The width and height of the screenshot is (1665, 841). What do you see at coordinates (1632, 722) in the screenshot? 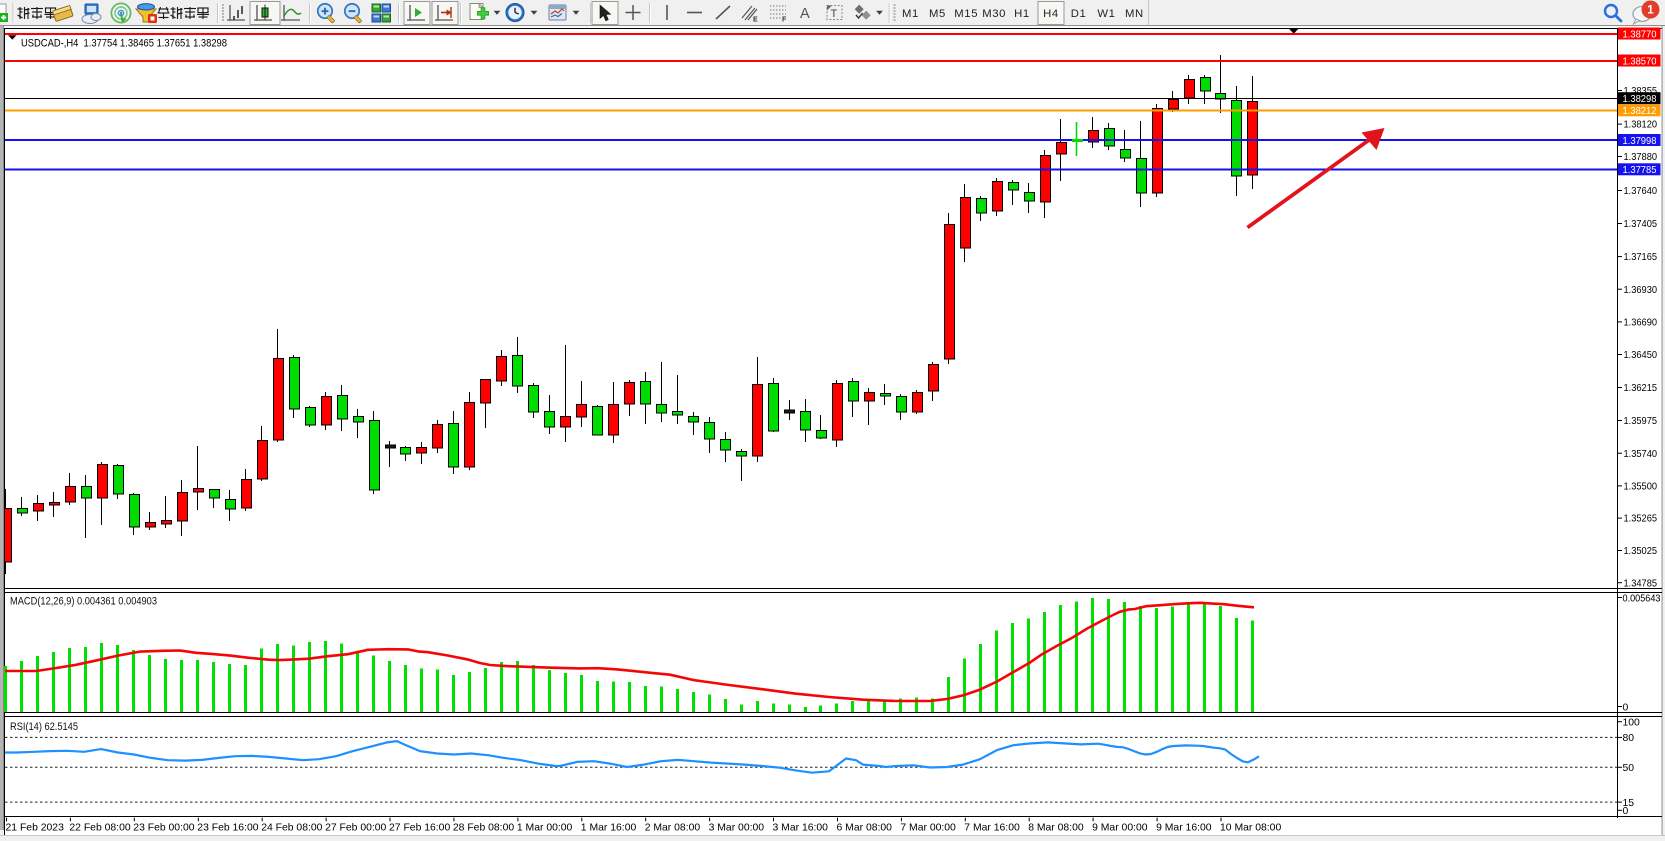
I see `svg-text: 100` at bounding box center [1632, 722].